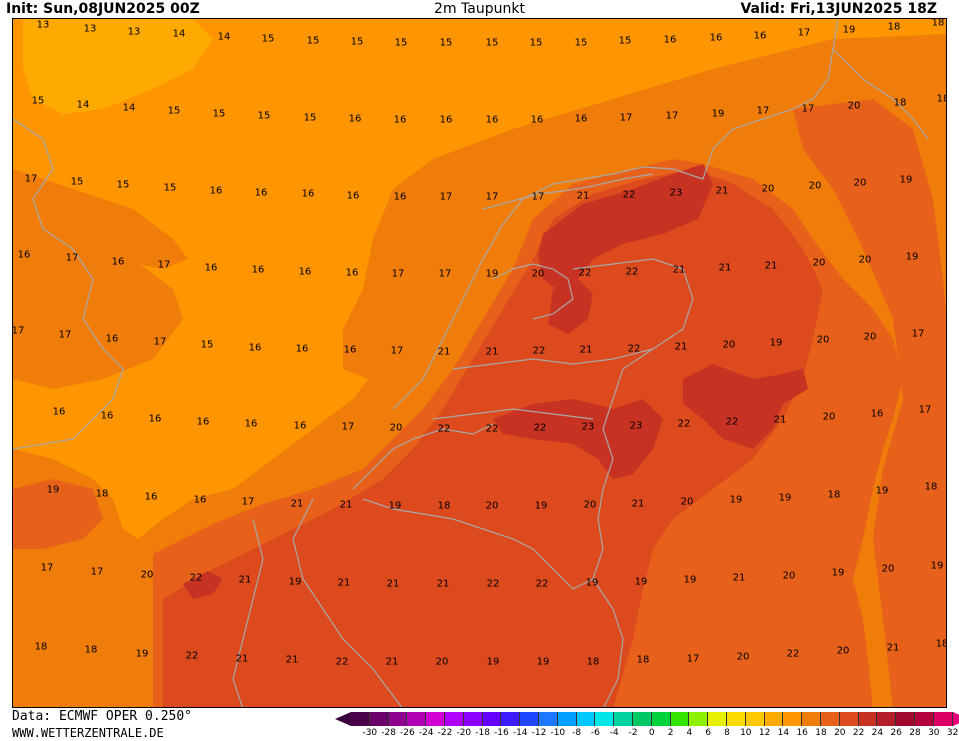  What do you see at coordinates (102, 716) in the screenshot?
I see `data-source-label: Data: ECMWF OPER 0.250°` at bounding box center [102, 716].